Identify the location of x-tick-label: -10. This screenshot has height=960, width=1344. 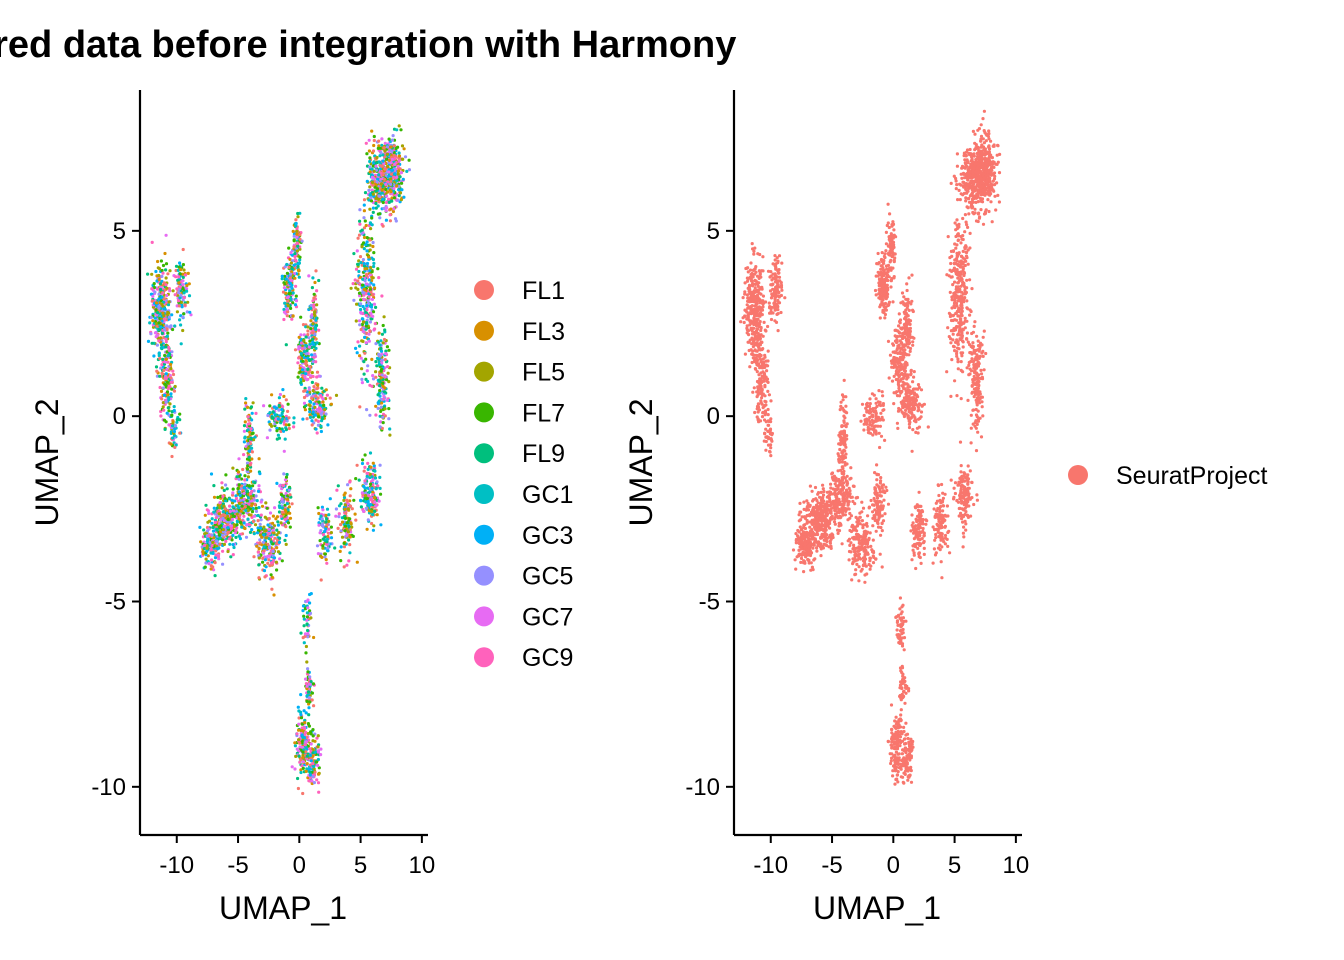
(176, 865).